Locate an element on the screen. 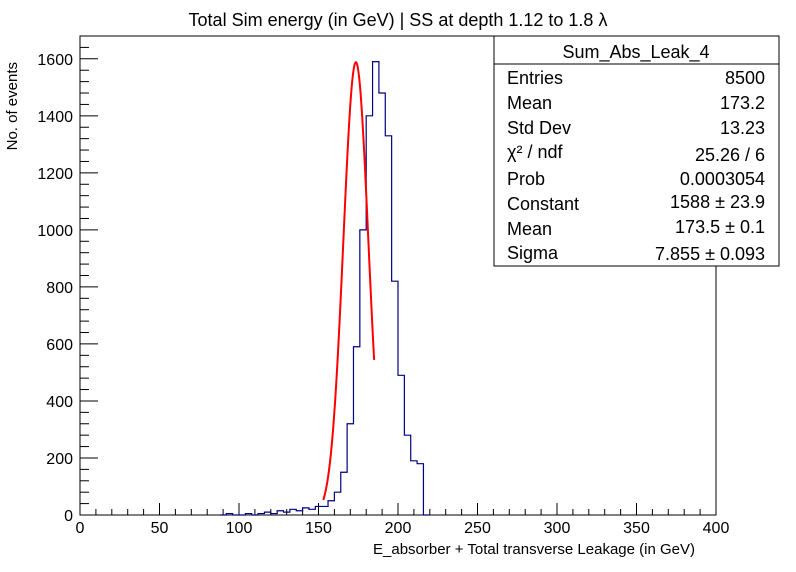 The width and height of the screenshot is (796, 572). y-tick-label: 400 is located at coordinates (59, 402).